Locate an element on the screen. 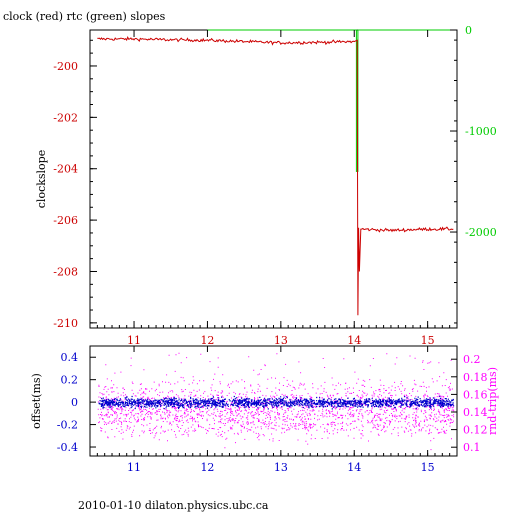 The image size is (512, 516). y-tick-label: -206 is located at coordinates (65, 220).